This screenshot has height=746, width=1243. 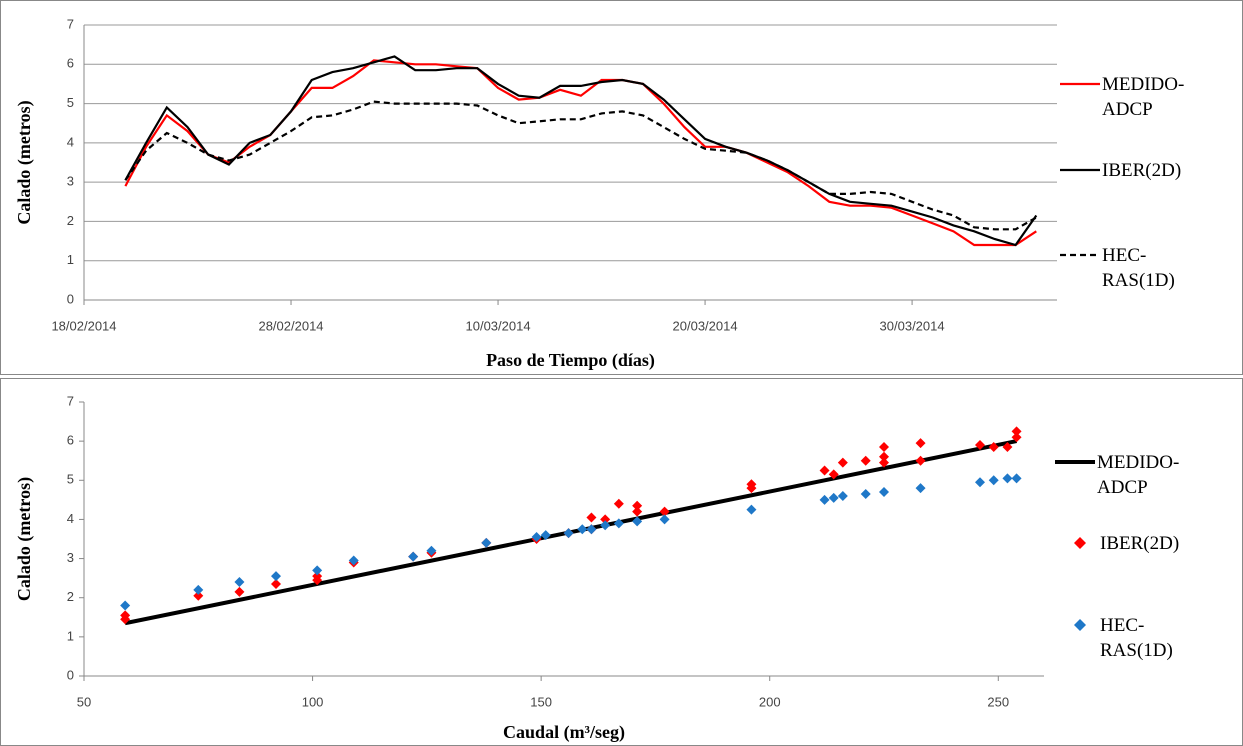 What do you see at coordinates (83, 325) in the screenshot?
I see `x-tick-label: 18/02/2014` at bounding box center [83, 325].